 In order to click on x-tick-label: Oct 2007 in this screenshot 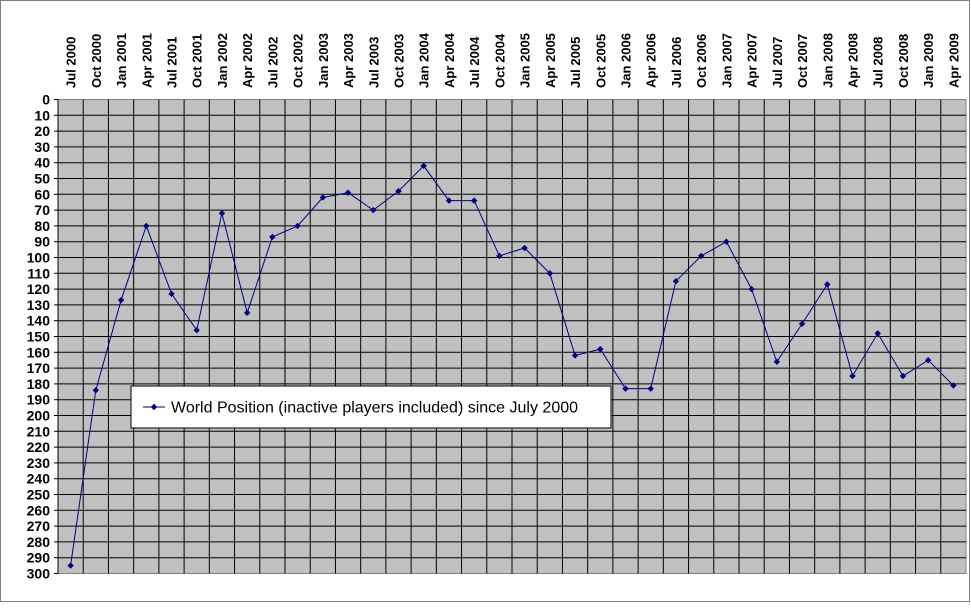, I will do `click(802, 61)`.